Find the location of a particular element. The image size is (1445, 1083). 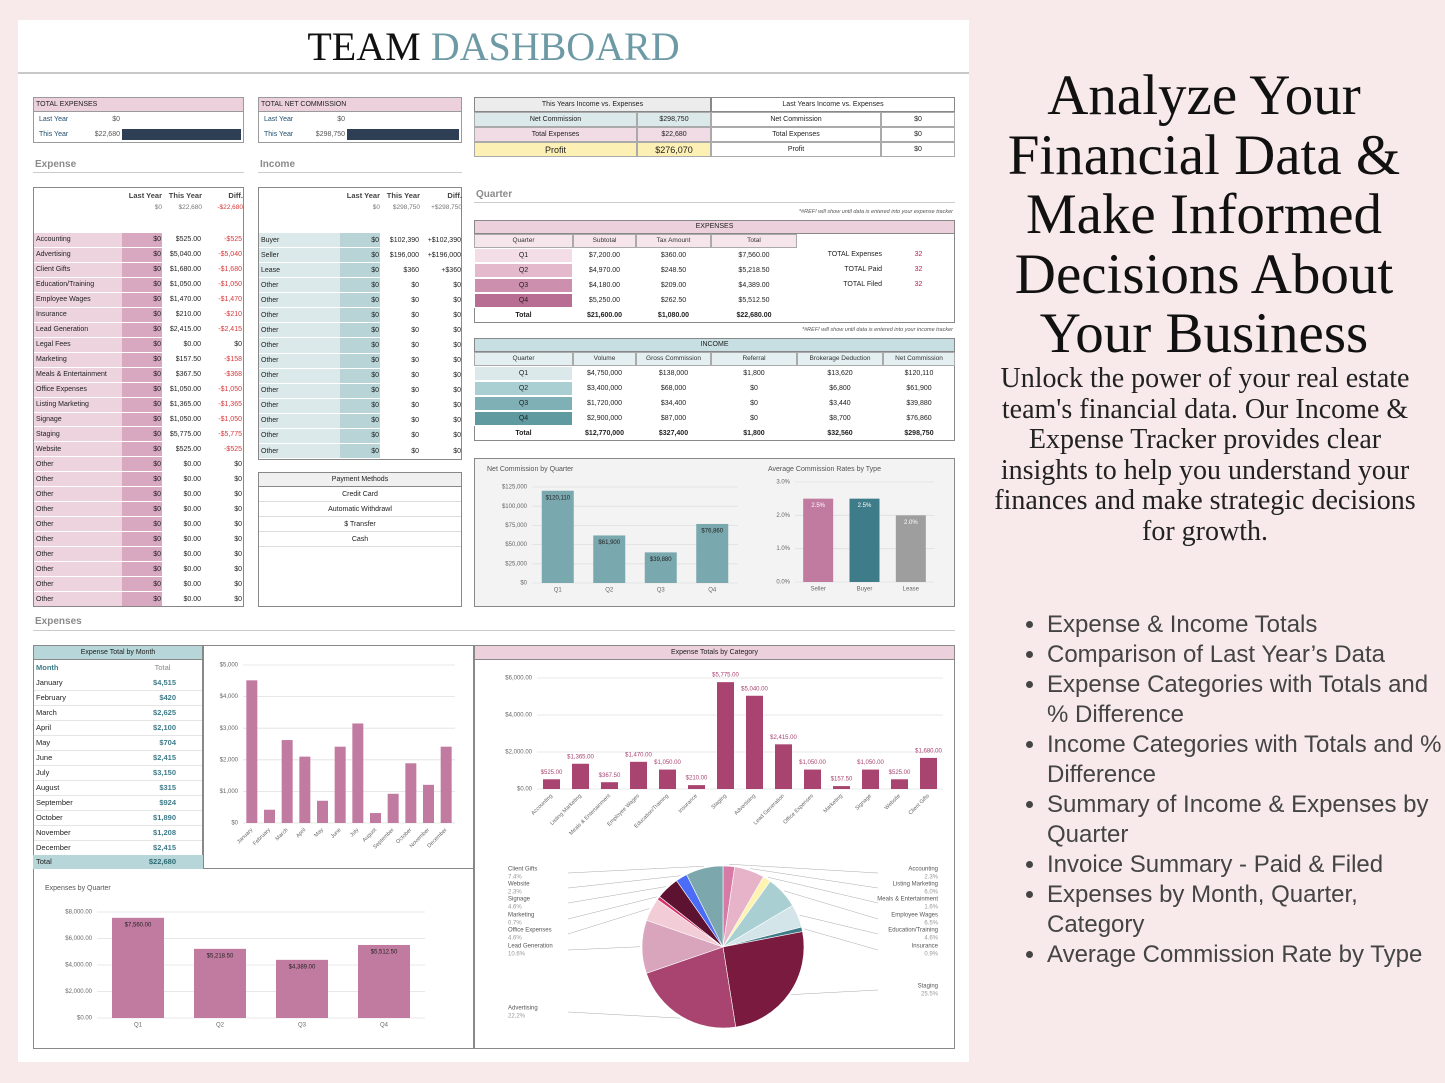

quarter-value: Q3 is located at coordinates (523, 403).